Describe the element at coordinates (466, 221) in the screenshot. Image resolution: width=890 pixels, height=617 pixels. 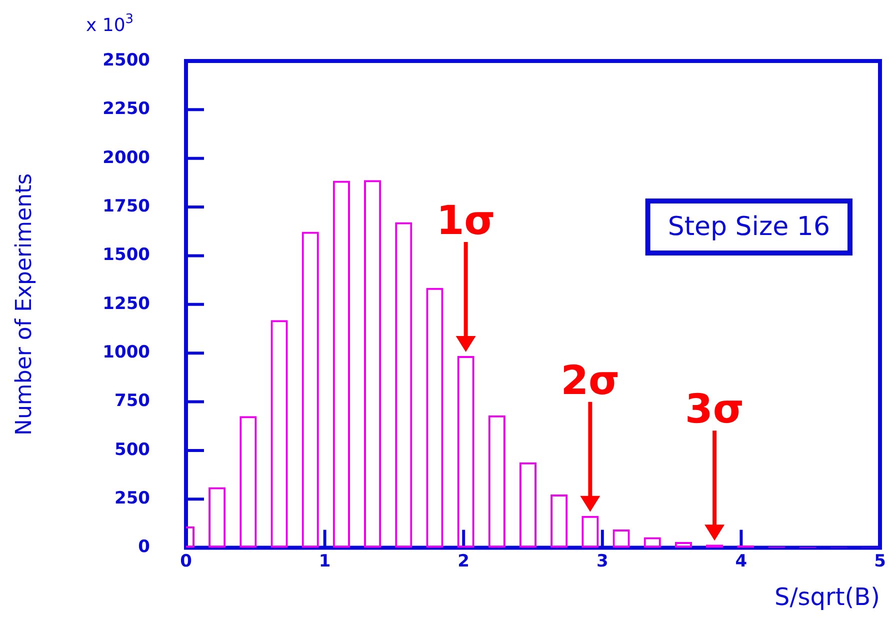
I see `annotation: 1σ` at that location.